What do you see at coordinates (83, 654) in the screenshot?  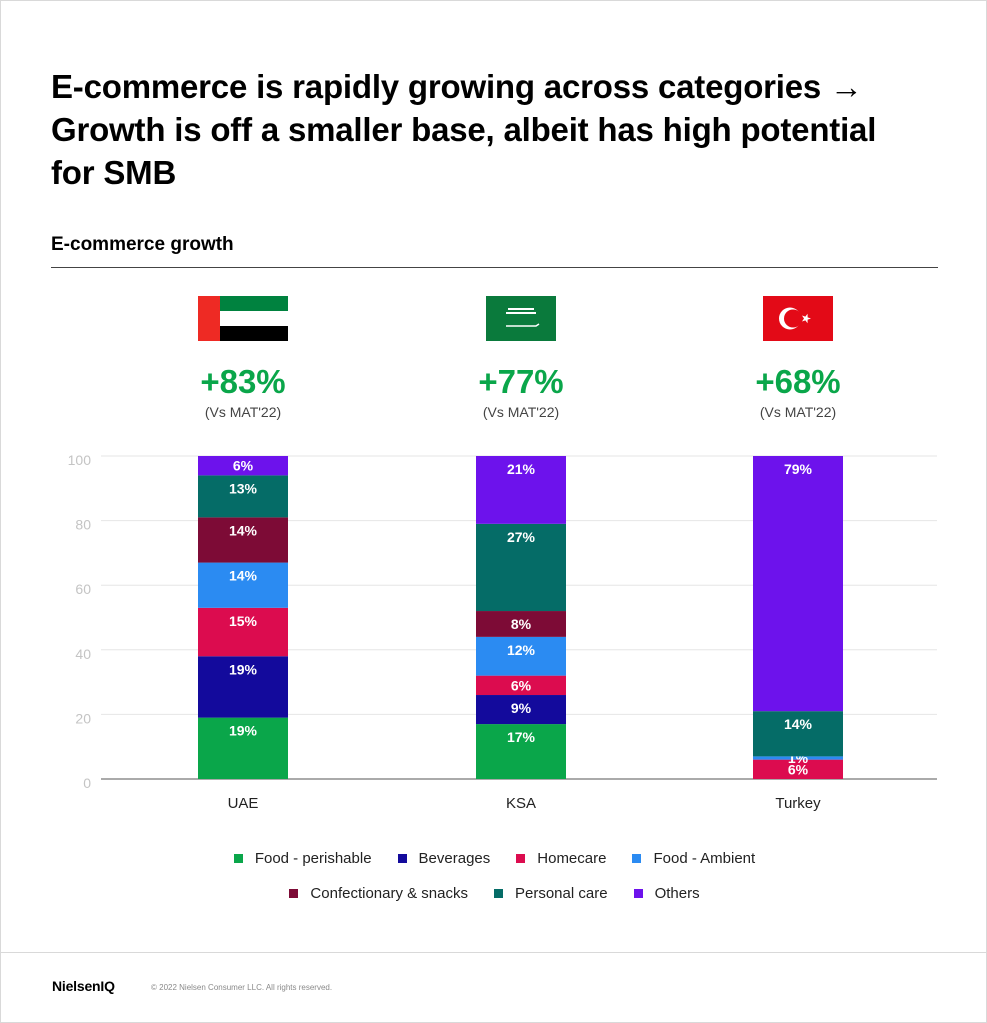 I see `y-tick-label: 40` at bounding box center [83, 654].